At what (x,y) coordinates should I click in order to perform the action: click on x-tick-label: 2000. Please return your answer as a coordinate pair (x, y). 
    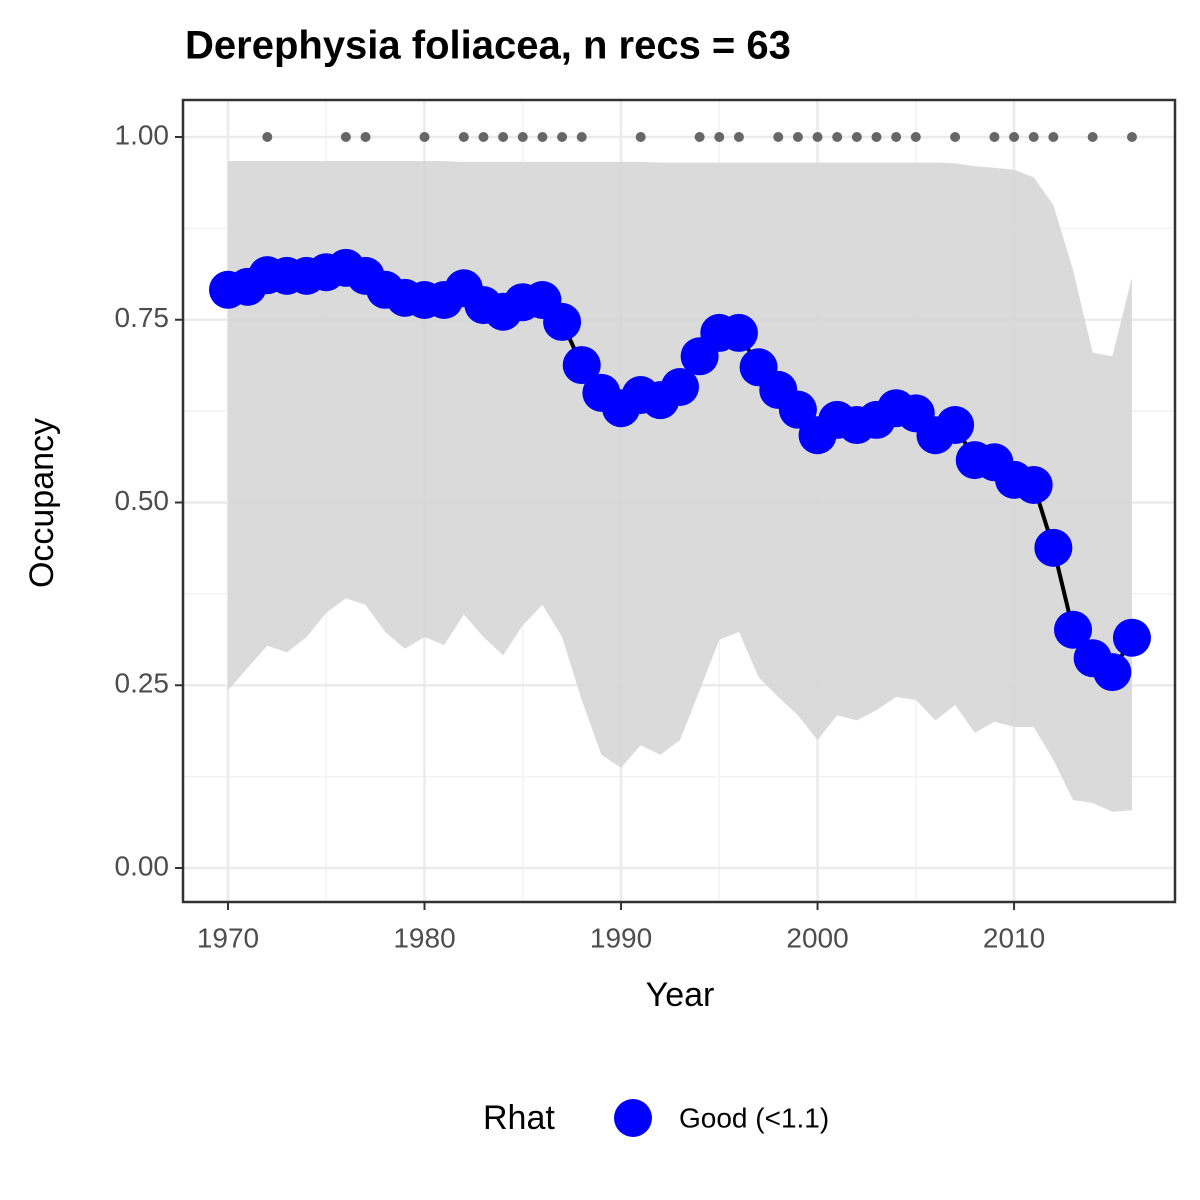
    Looking at the image, I should click on (817, 937).